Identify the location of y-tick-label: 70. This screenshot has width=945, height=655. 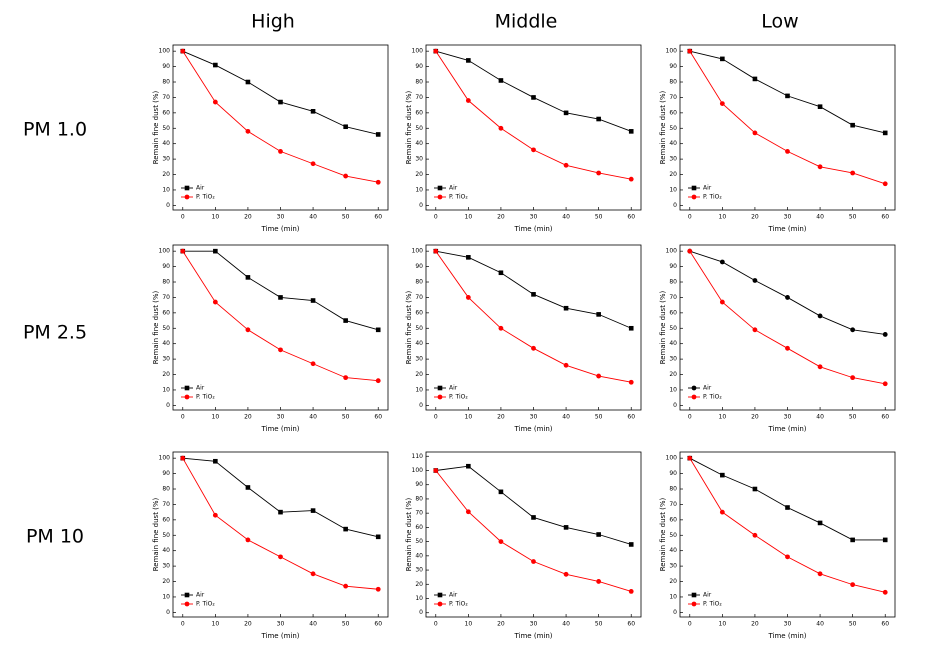
(673, 297).